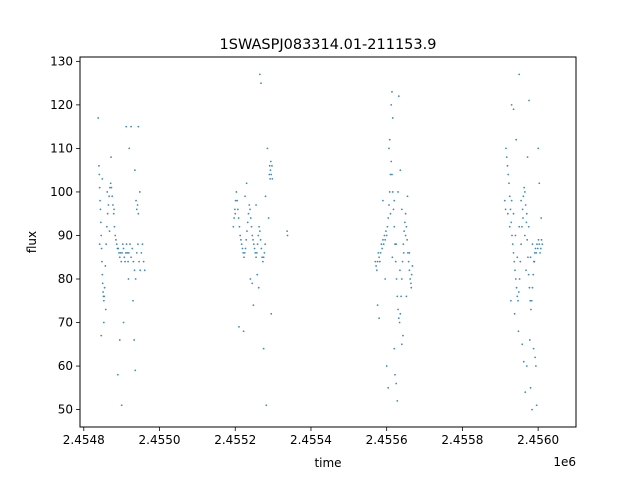 The height and width of the screenshot is (480, 640). Describe the element at coordinates (65, 366) in the screenshot. I see `y-tick-label: 60` at that location.